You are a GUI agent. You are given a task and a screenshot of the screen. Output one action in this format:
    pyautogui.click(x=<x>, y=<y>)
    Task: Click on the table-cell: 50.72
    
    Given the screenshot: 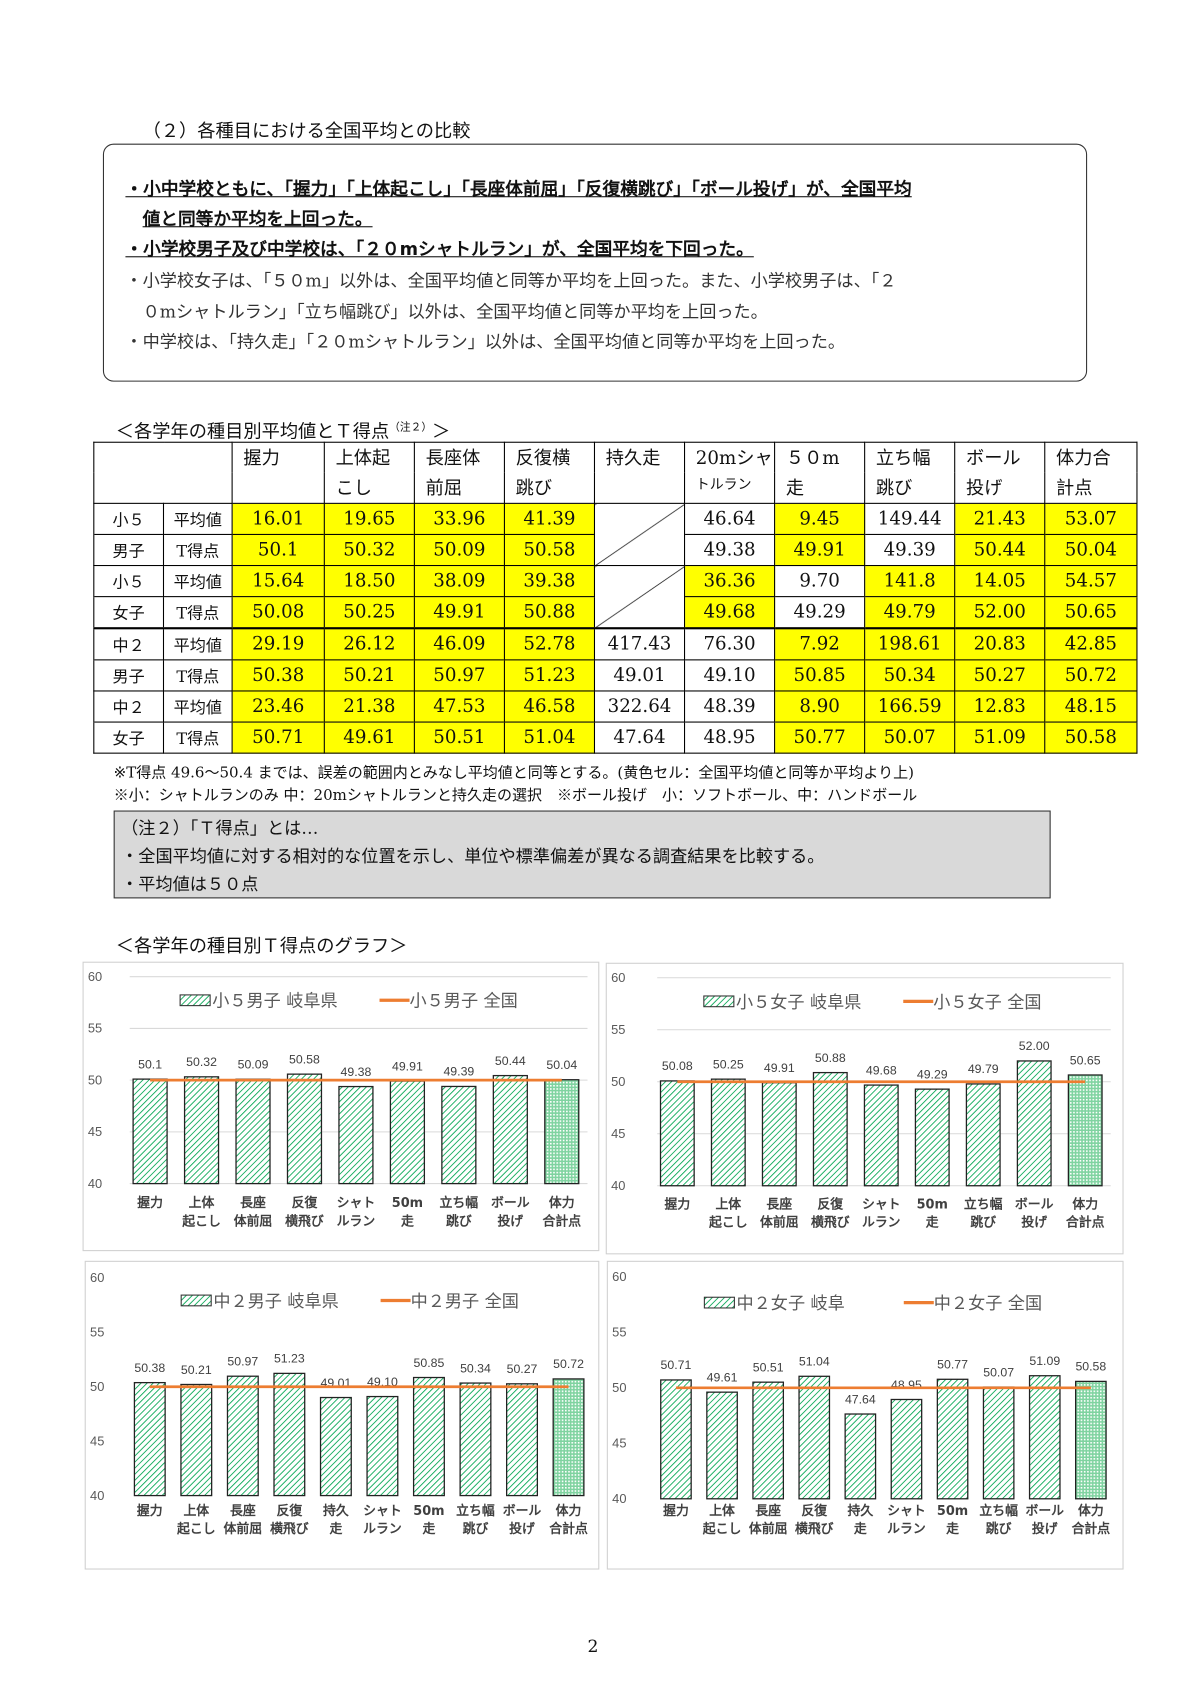 What is the action you would take?
    pyautogui.click(x=1091, y=675)
    